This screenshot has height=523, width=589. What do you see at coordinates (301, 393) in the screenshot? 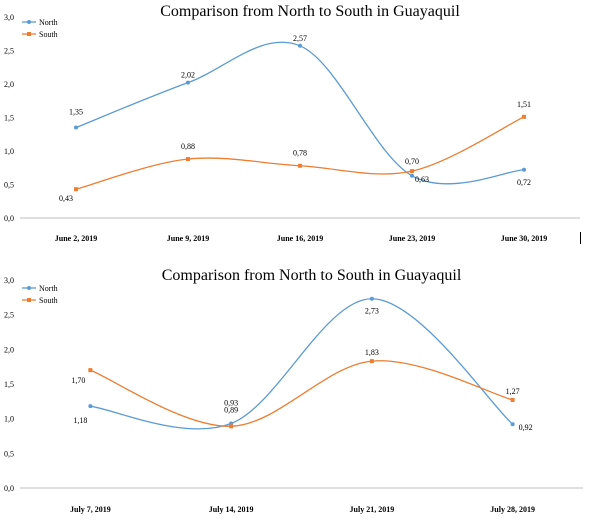
I see `series-line-south` at bounding box center [301, 393].